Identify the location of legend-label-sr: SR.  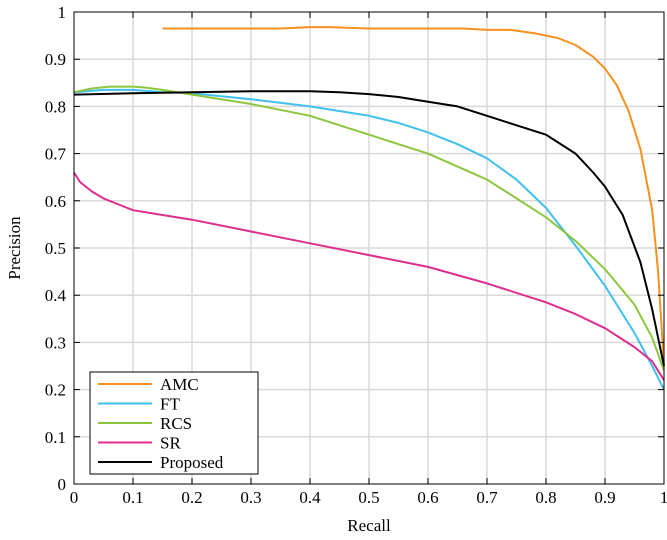
(170, 443).